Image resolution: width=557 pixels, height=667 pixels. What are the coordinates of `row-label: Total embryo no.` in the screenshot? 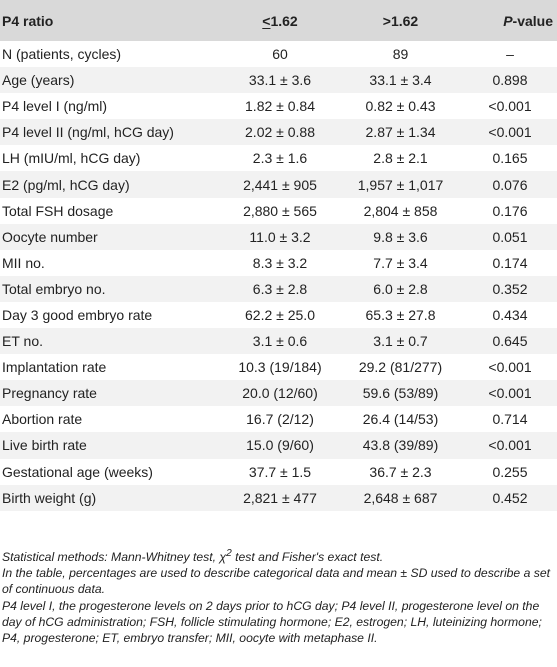 It's located at (54, 288).